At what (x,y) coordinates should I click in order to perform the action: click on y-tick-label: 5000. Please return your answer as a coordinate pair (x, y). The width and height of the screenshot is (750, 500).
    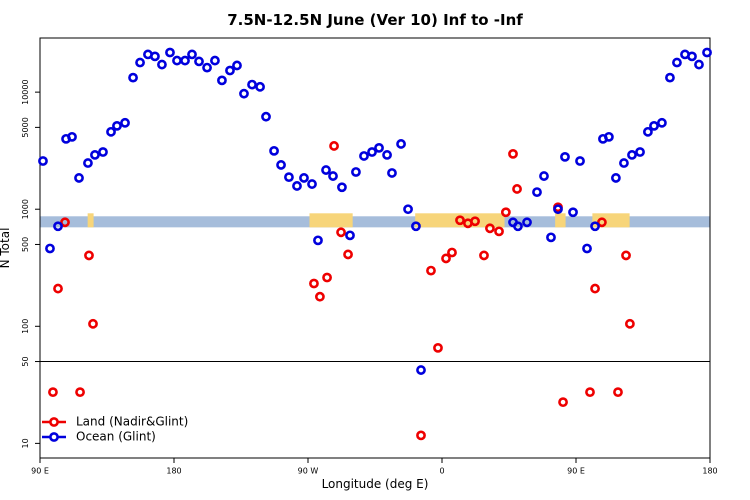
    Looking at the image, I should click on (25, 127).